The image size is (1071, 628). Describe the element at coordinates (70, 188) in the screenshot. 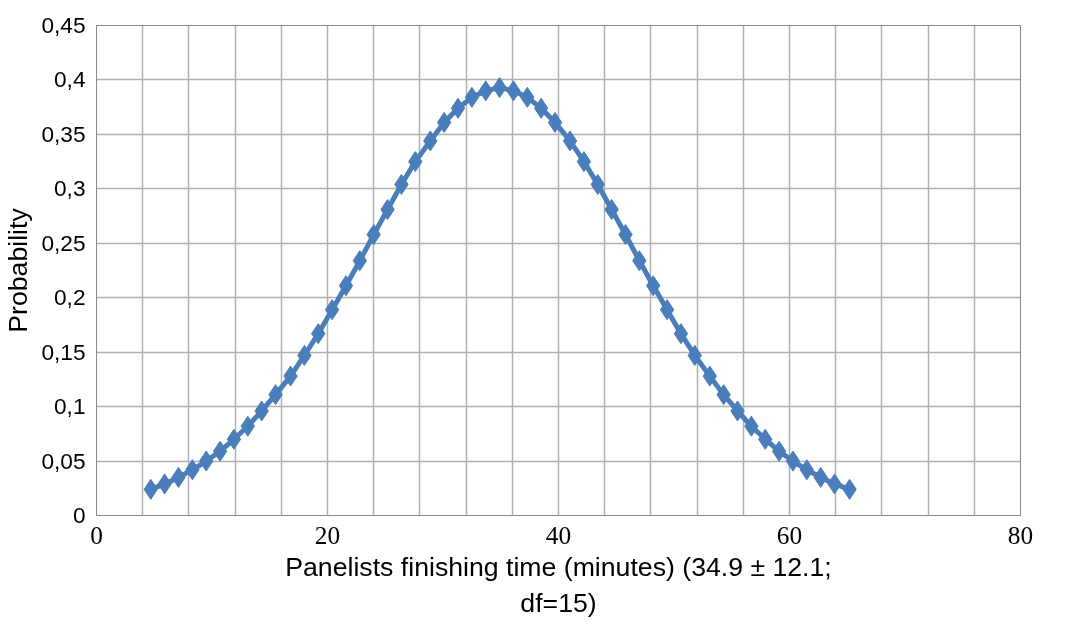

I see `y-tick-label: 0,3` at that location.